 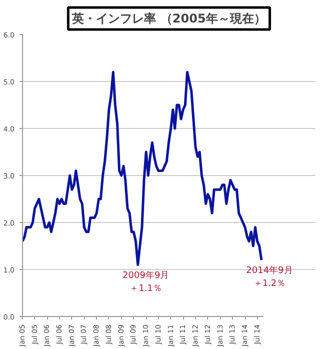 I want to click on annotation: ＋1.2％, so click(x=269, y=284).